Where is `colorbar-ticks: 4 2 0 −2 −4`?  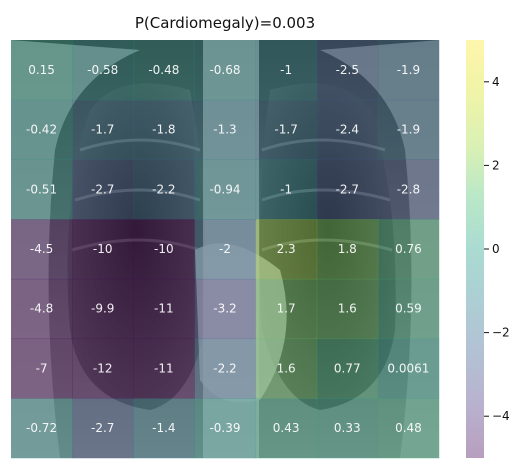
colorbar-ticks: 4 2 0 −2 −4 is located at coordinates (497, 249).